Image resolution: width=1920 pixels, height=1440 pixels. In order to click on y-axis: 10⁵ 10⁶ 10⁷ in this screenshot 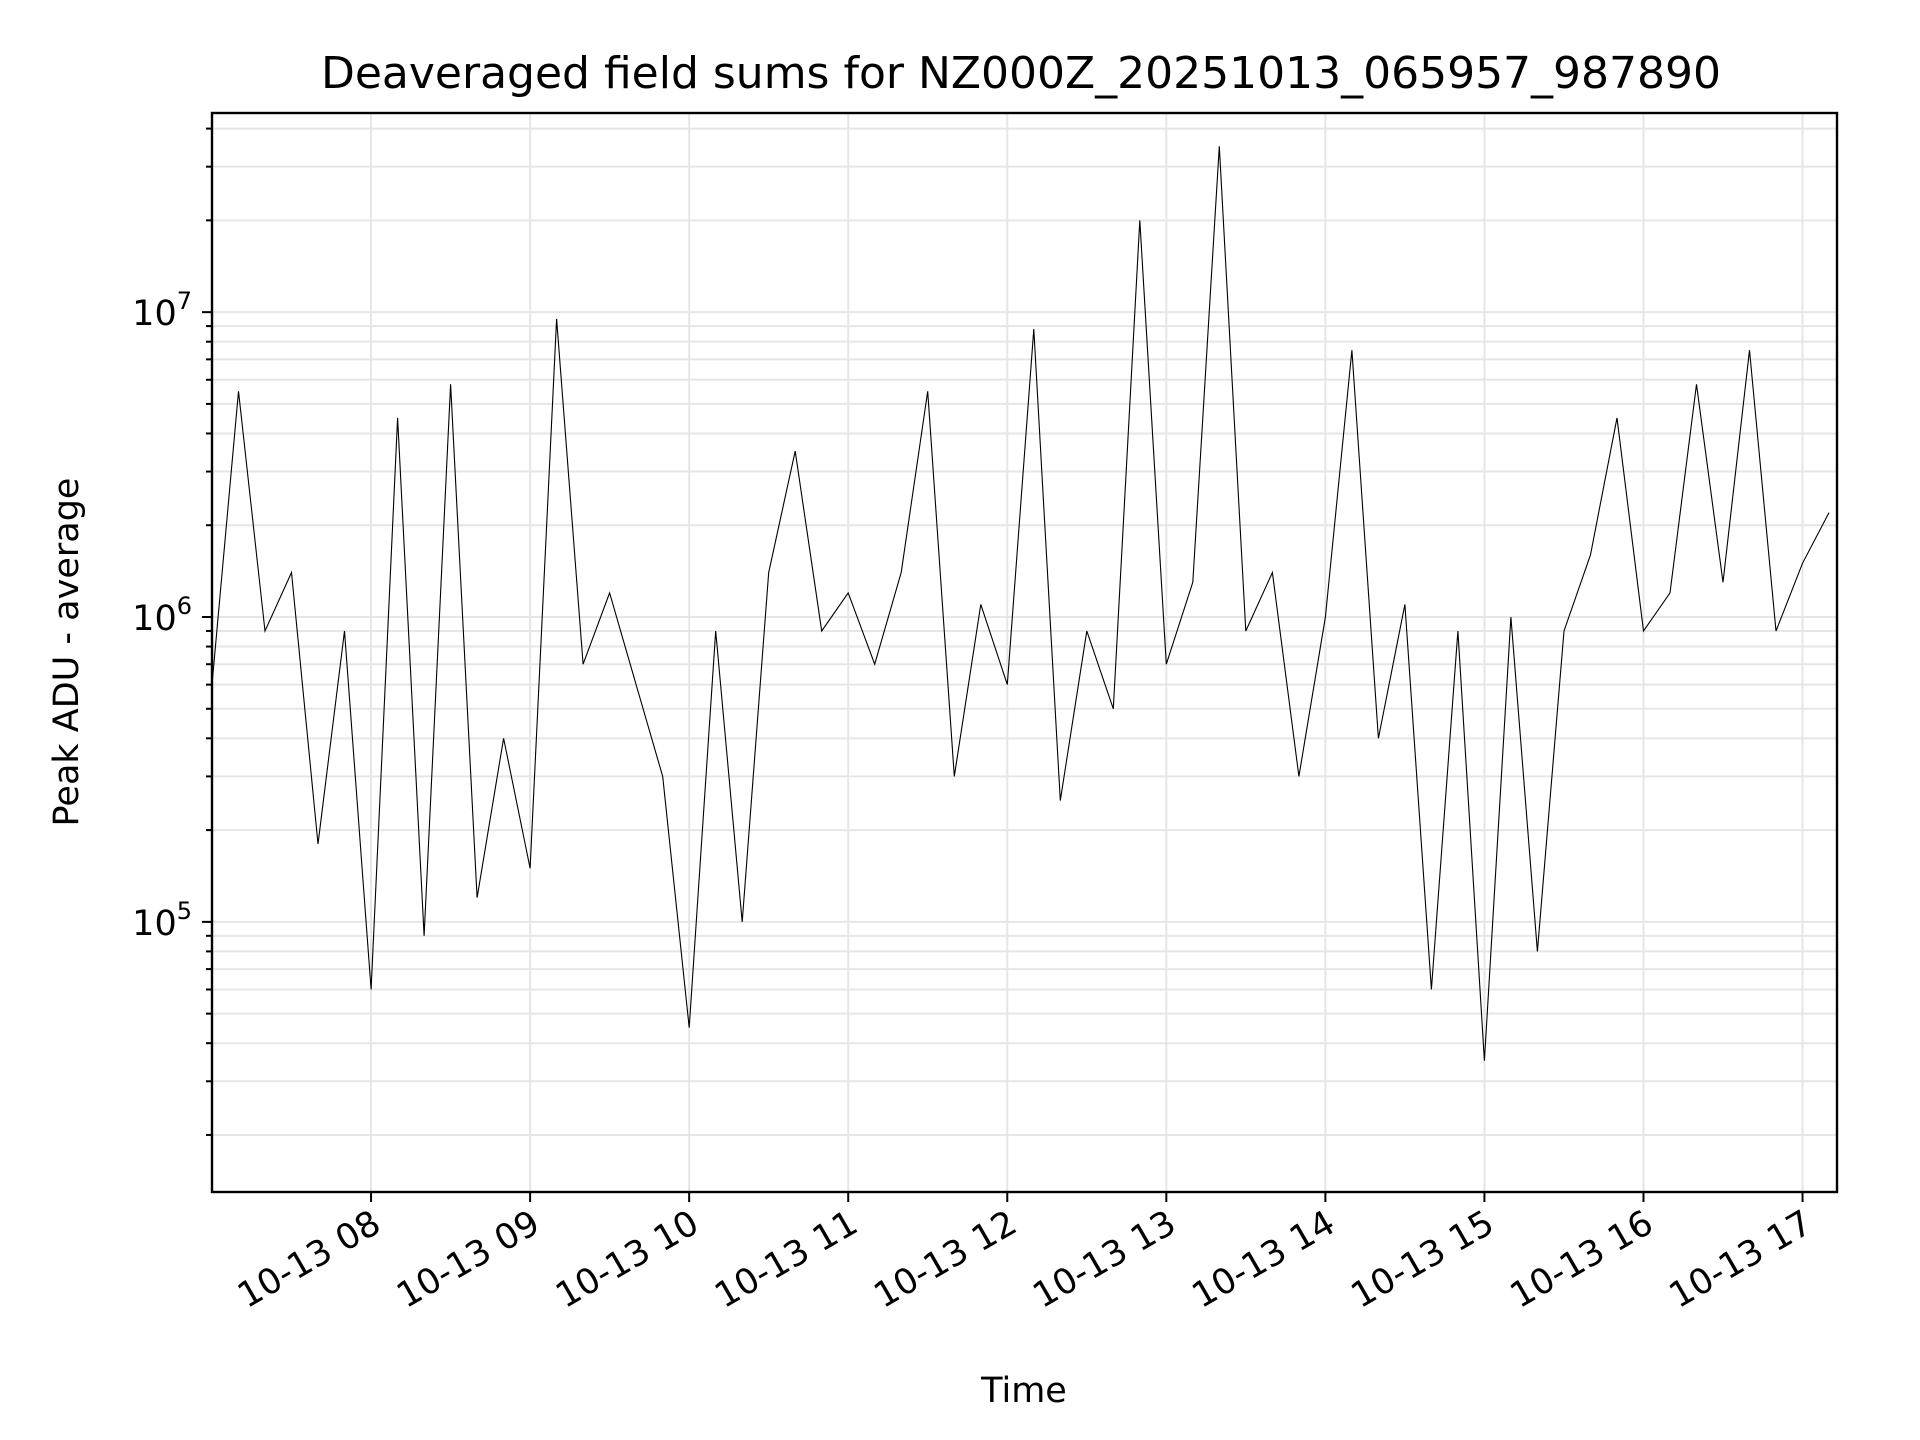, I will do `click(172, 631)`.